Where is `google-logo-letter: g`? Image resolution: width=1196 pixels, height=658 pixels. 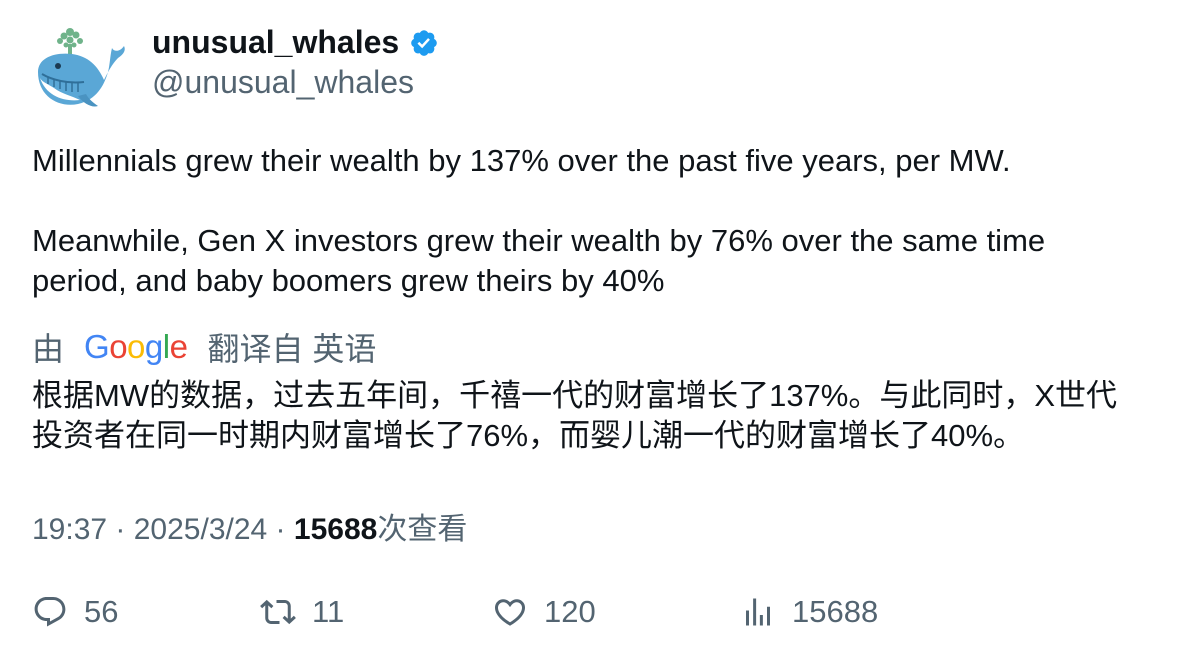 google-logo-letter: g is located at coordinates (153, 346).